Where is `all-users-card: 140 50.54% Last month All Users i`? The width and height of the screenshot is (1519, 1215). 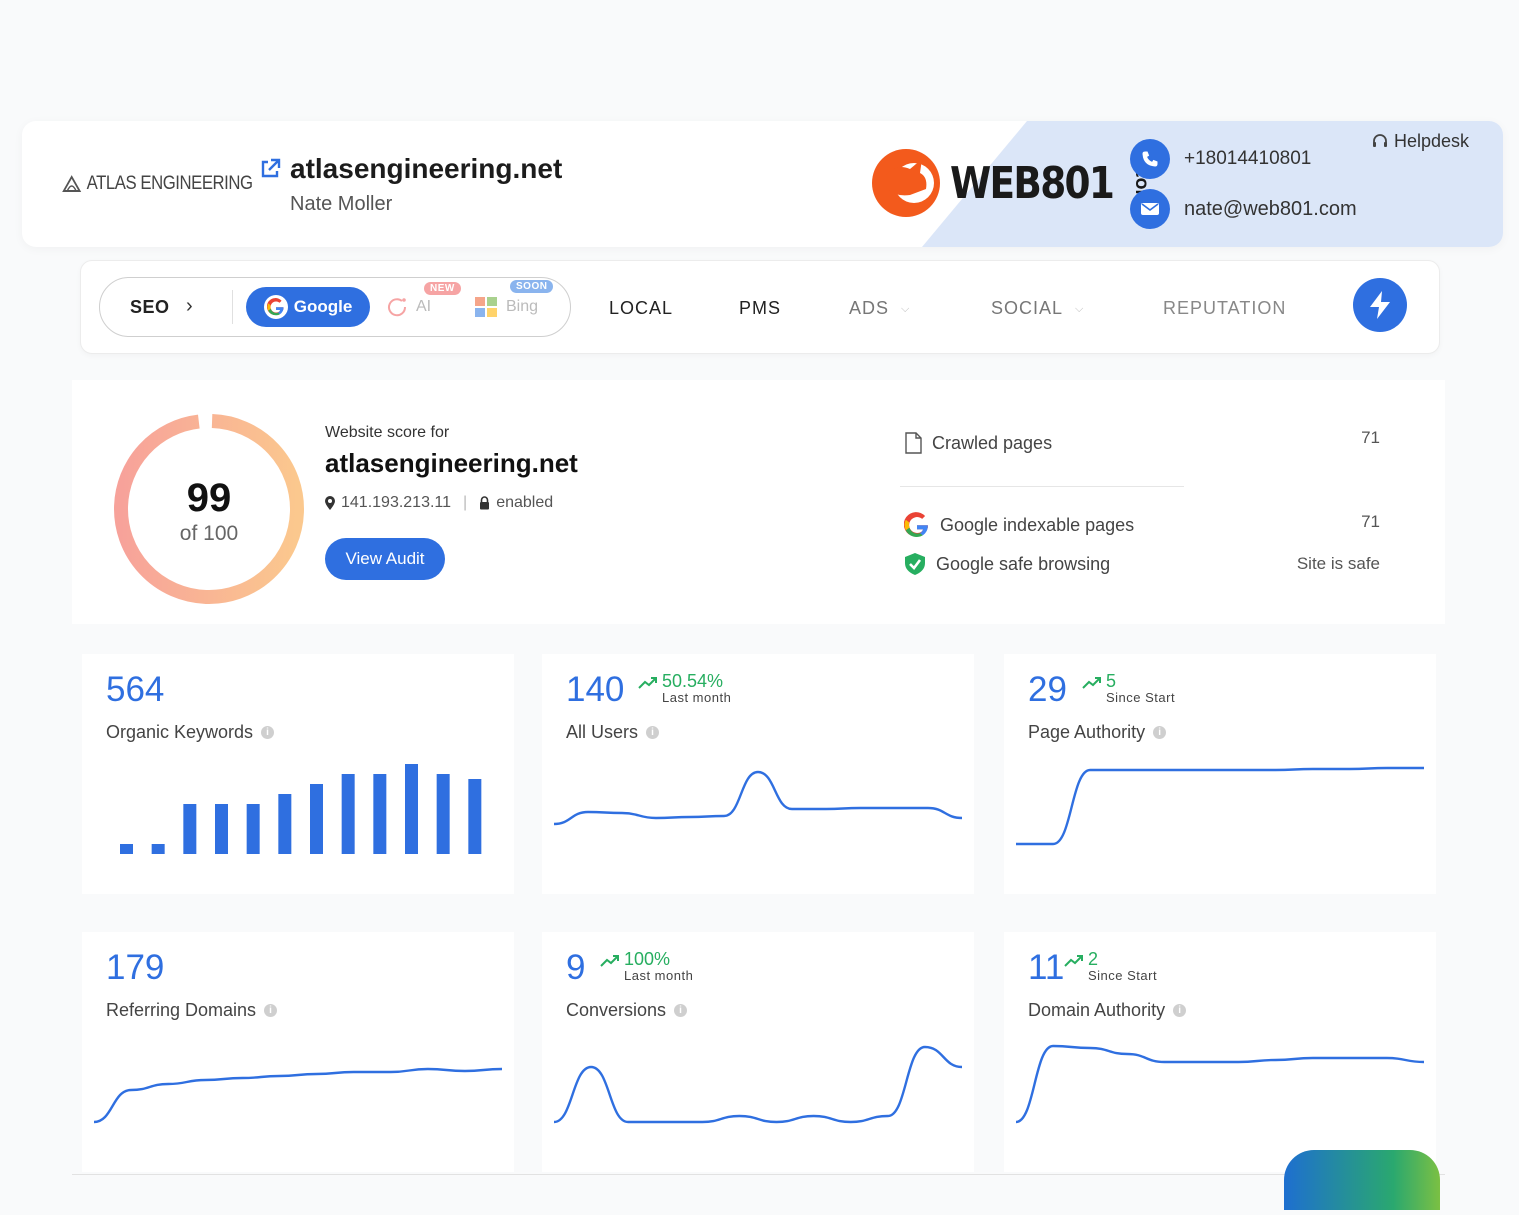 all-users-card: 140 50.54% Last month All Users i is located at coordinates (758, 774).